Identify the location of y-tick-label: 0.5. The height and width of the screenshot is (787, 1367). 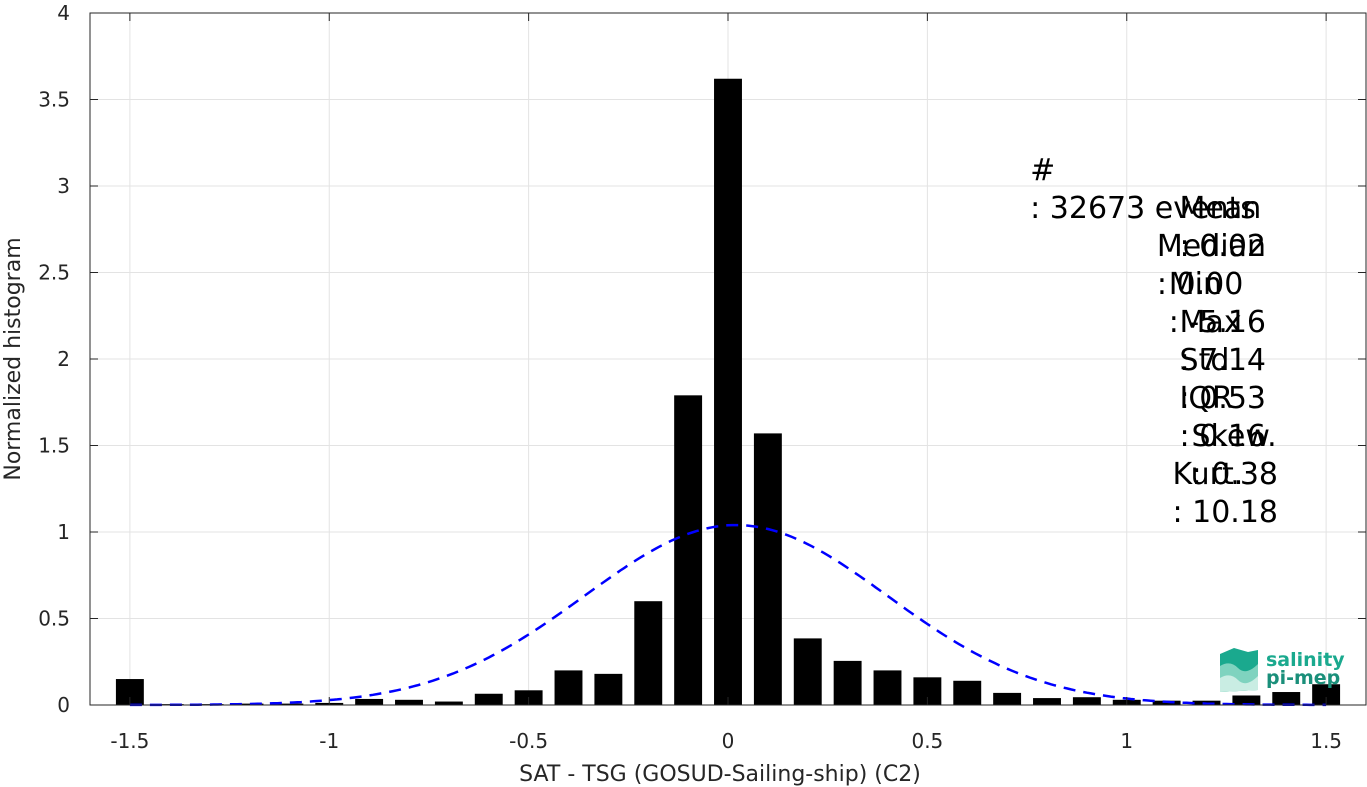
(54, 619).